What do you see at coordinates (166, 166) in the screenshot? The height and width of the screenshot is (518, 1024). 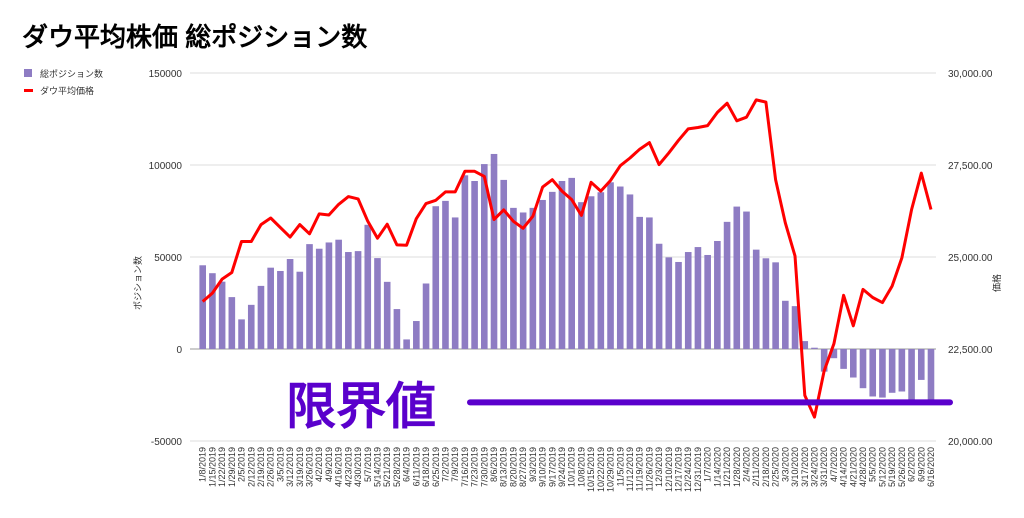 I see `y-tick-left: 100000` at bounding box center [166, 166].